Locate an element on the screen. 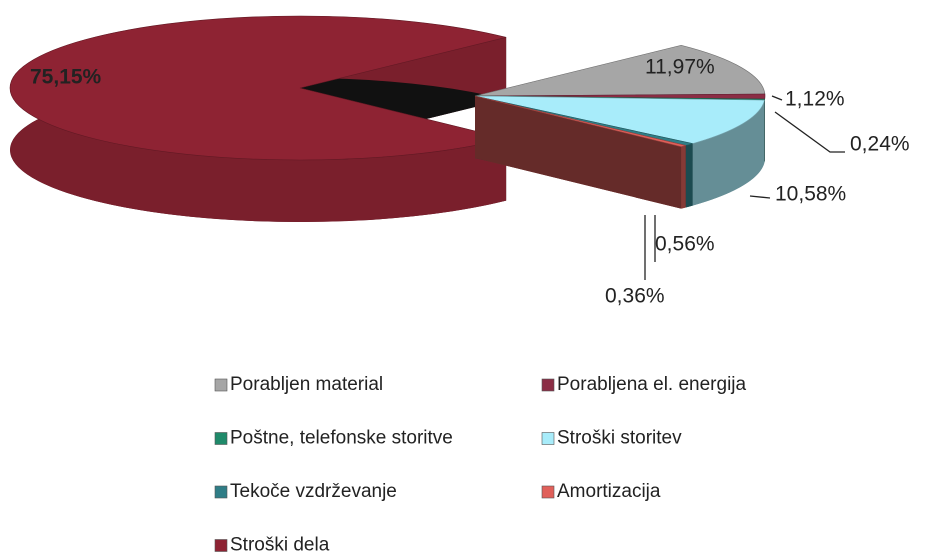 This screenshot has height=556, width=928. data-label: 10,58% is located at coordinates (810, 194).